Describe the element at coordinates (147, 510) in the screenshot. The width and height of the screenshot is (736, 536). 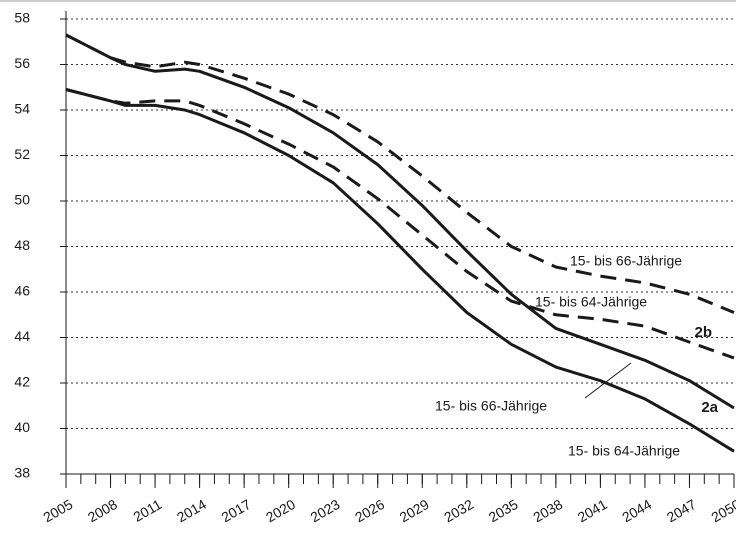
I see `x-tick-label: 2011` at that location.